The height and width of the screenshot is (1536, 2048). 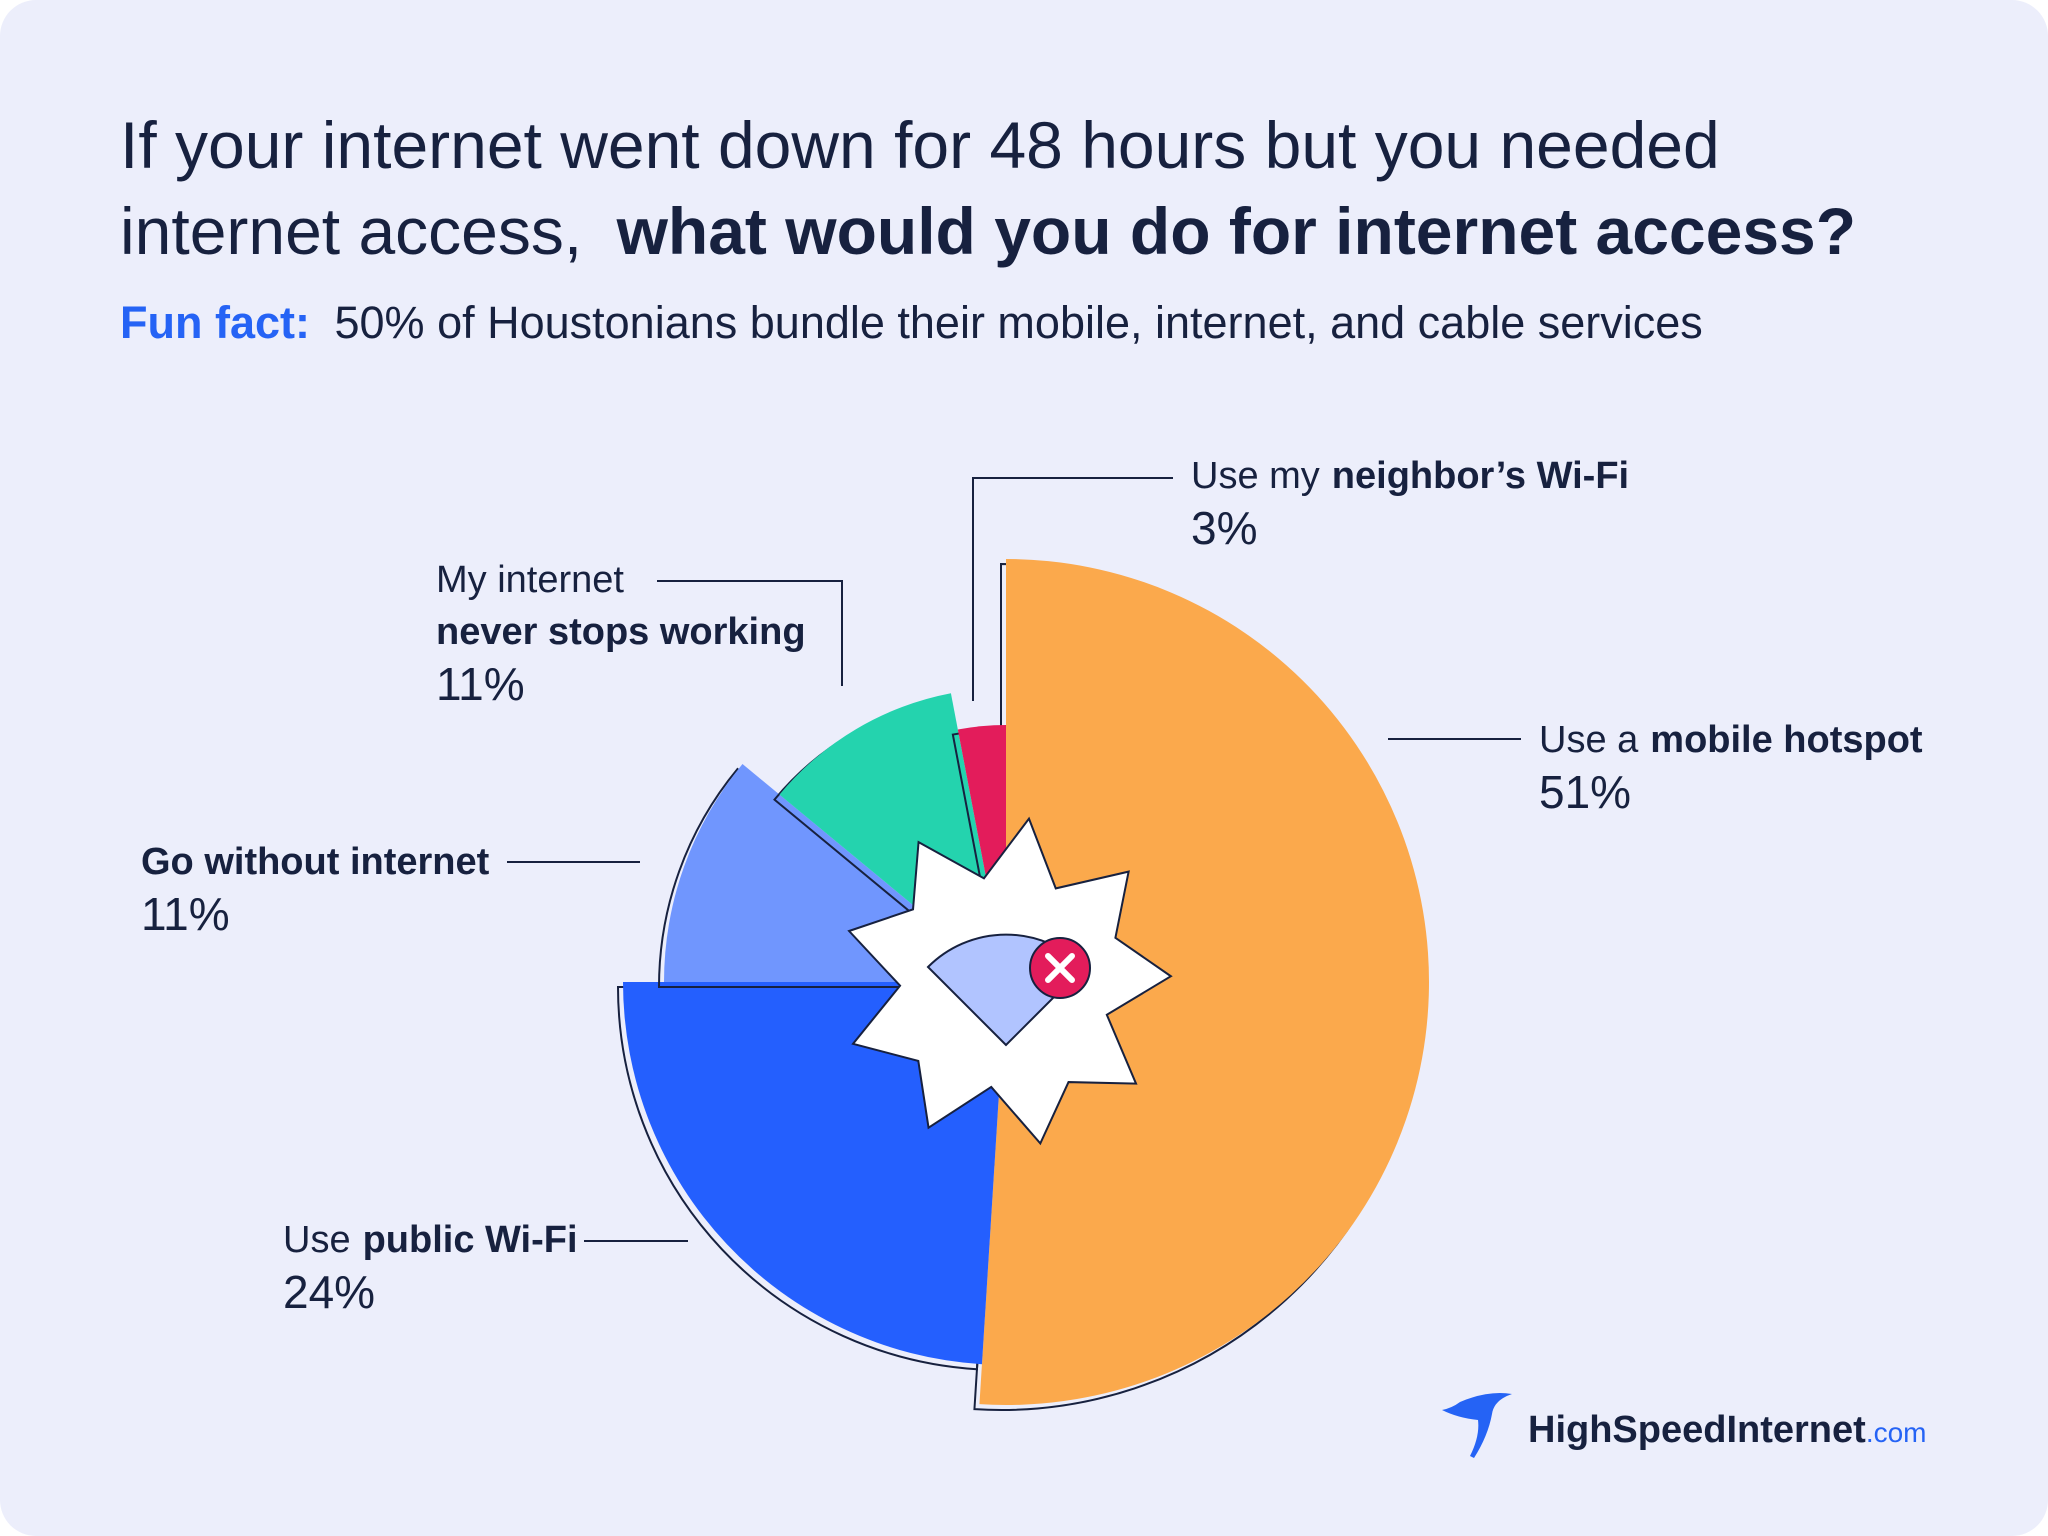 What do you see at coordinates (621, 606) in the screenshot?
I see `category-label: My internet never stops working` at bounding box center [621, 606].